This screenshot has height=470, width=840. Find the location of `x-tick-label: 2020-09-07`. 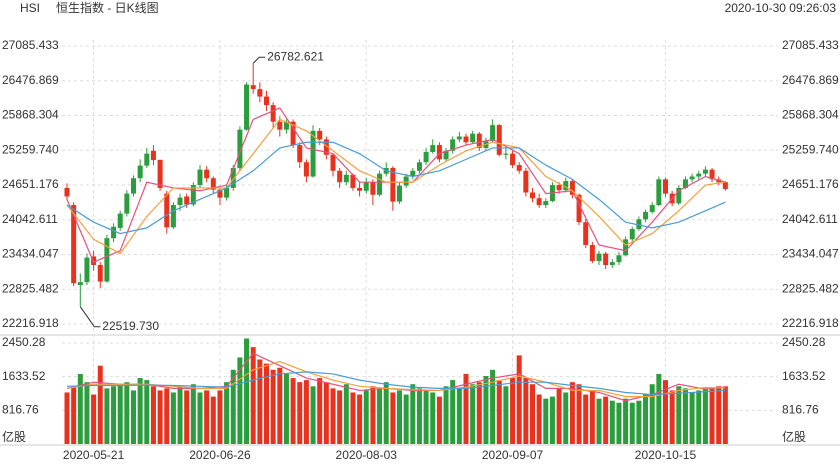

x-tick-label: 2020-09-07 is located at coordinates (513, 455).